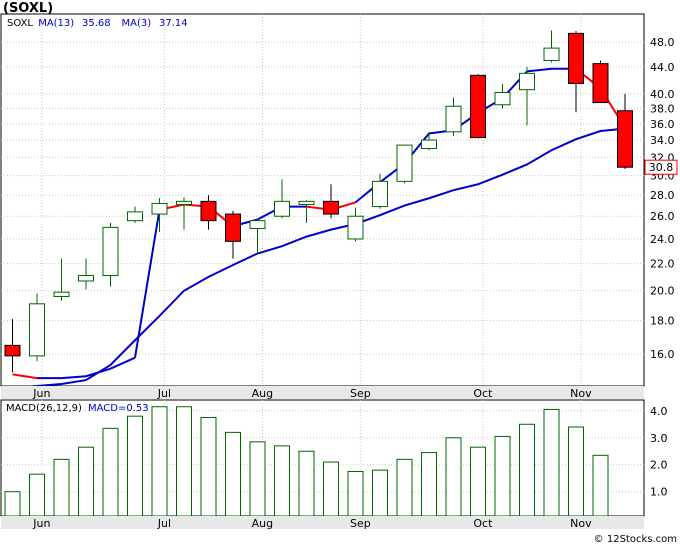 The width and height of the screenshot is (680, 546). What do you see at coordinates (97, 23) in the screenshot?
I see `price-legend: SOXL MA(13) 35.68 MA(3) 37.14` at bounding box center [97, 23].